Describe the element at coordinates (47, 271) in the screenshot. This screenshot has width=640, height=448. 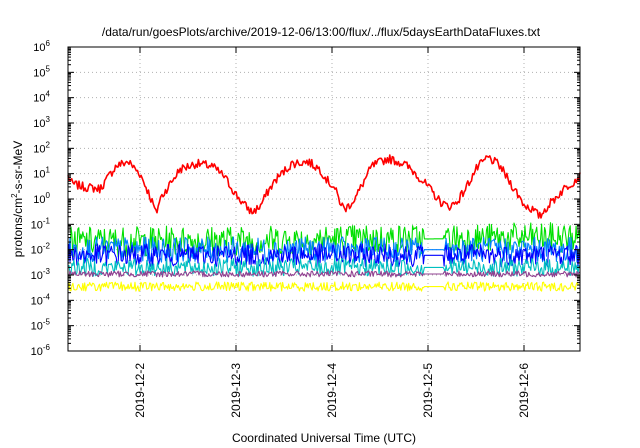
I see `y-tick-exponent: -3` at that location.